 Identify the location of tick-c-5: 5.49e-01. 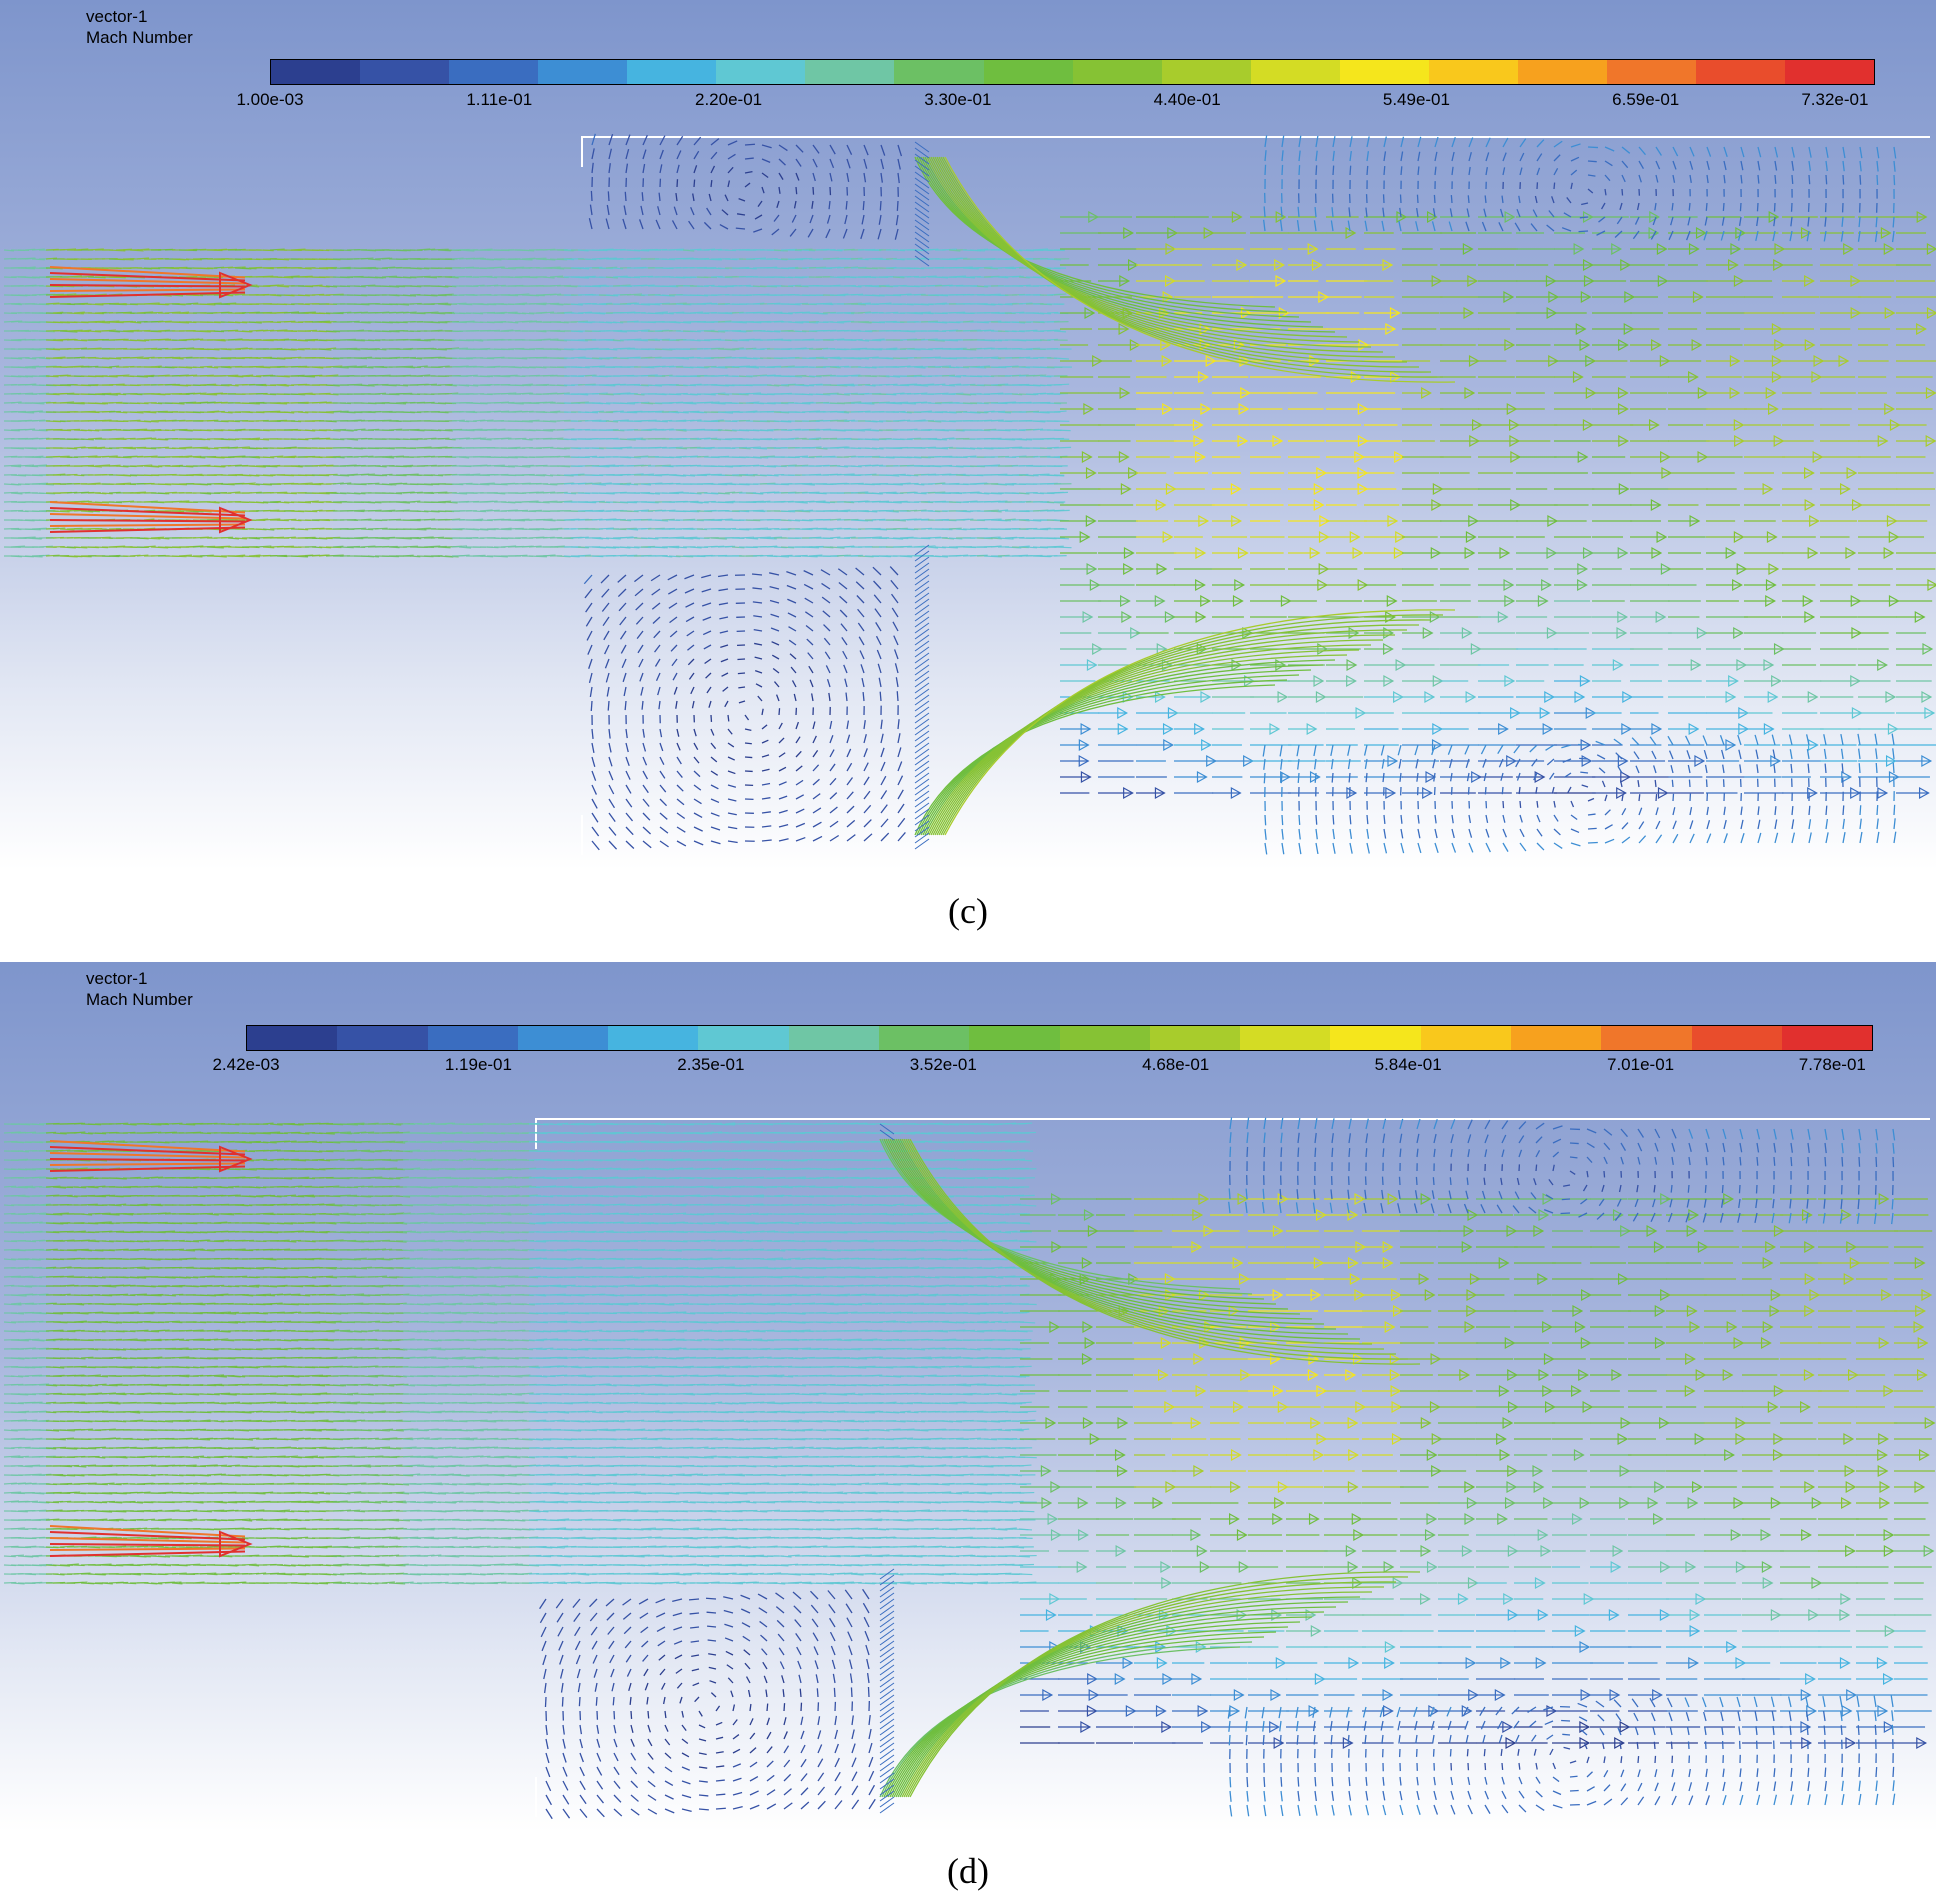
(1416, 99).